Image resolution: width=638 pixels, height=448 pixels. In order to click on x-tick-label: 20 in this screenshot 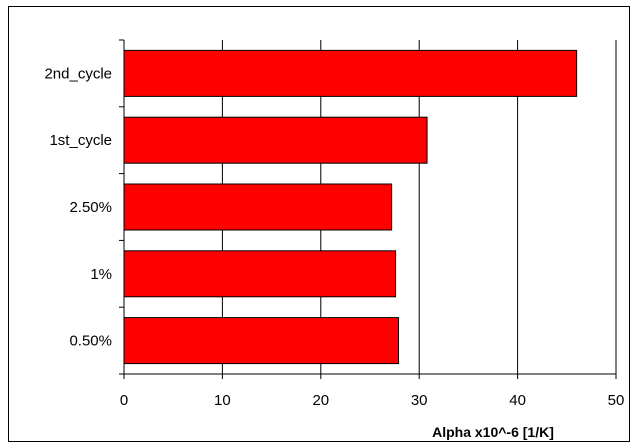, I will do `click(320, 400)`.